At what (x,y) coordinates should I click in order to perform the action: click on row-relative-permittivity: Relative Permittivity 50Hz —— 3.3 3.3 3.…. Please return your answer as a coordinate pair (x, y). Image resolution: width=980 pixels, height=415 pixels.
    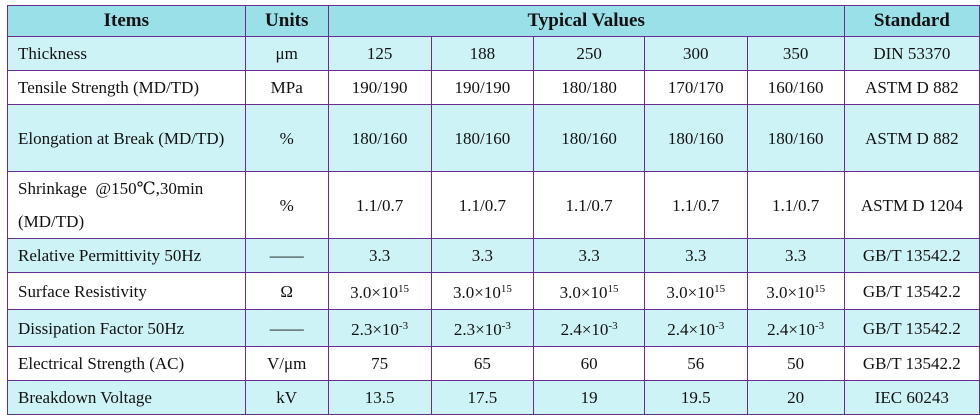
    Looking at the image, I should click on (493, 255).